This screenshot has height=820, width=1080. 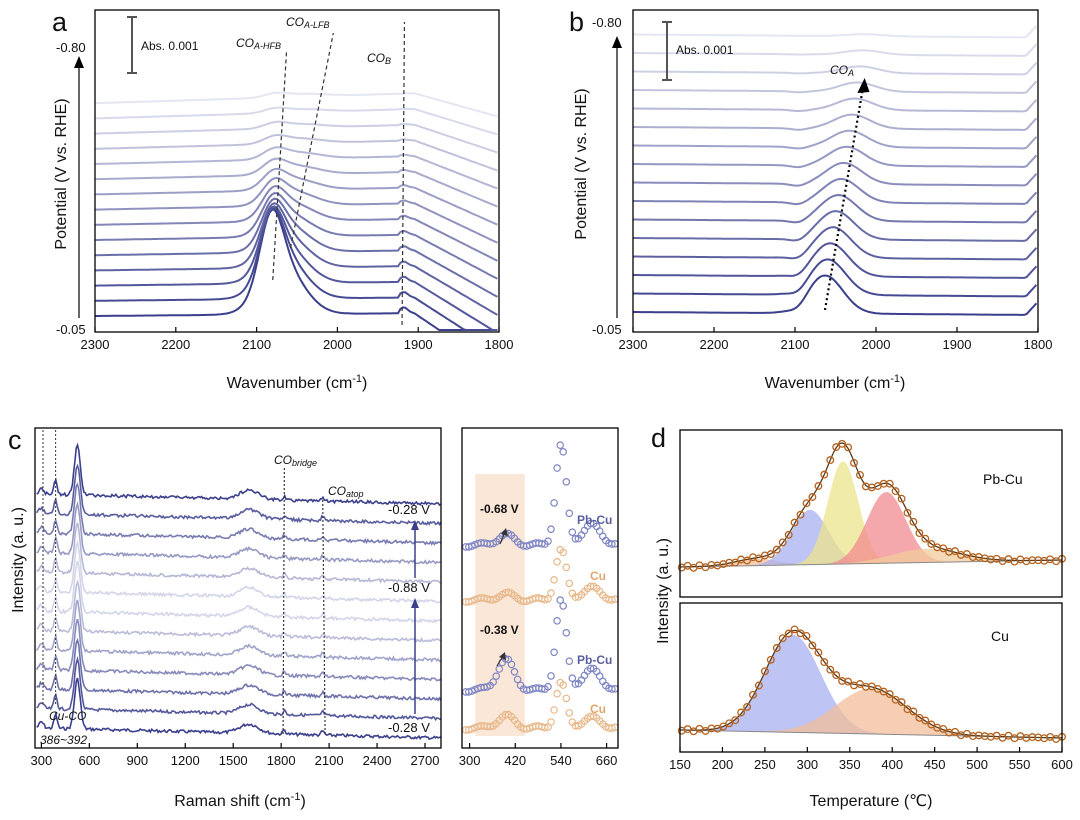 What do you see at coordinates (500, 605) in the screenshot?
I see `panel-c-inset-highlight` at bounding box center [500, 605].